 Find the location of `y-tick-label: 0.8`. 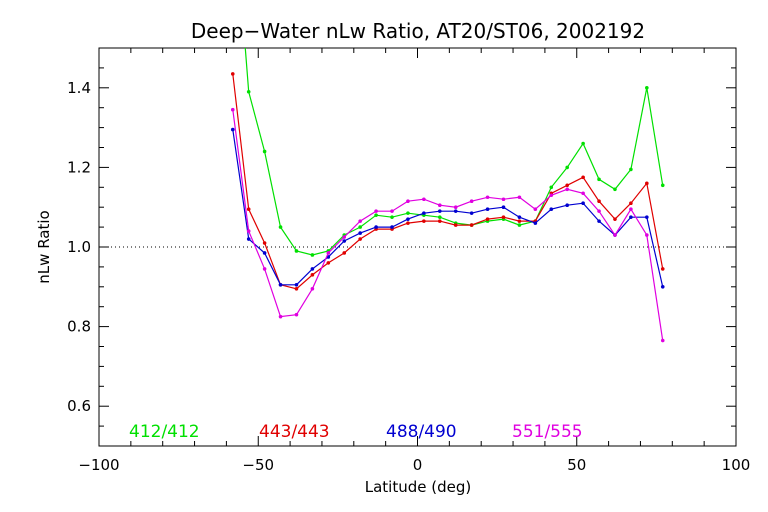

y-tick-label: 0.8 is located at coordinates (79, 327).